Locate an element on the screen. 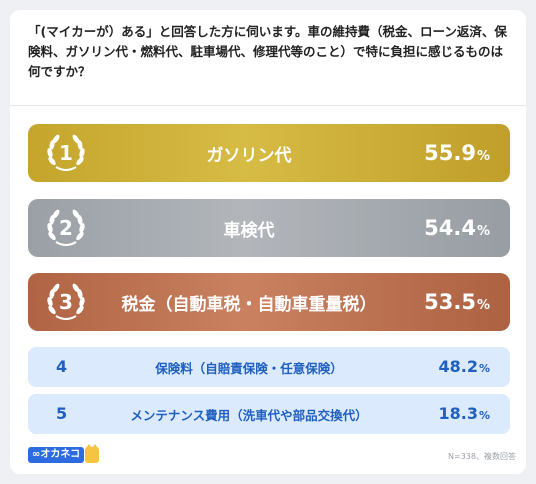  laurel-wreath-icon: 3 is located at coordinates (66, 301).